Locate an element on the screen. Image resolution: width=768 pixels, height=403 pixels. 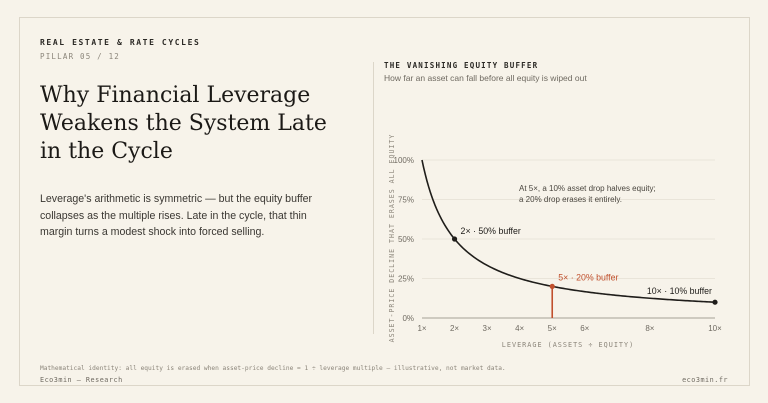
x-tick-label: 8× is located at coordinates (649, 328).